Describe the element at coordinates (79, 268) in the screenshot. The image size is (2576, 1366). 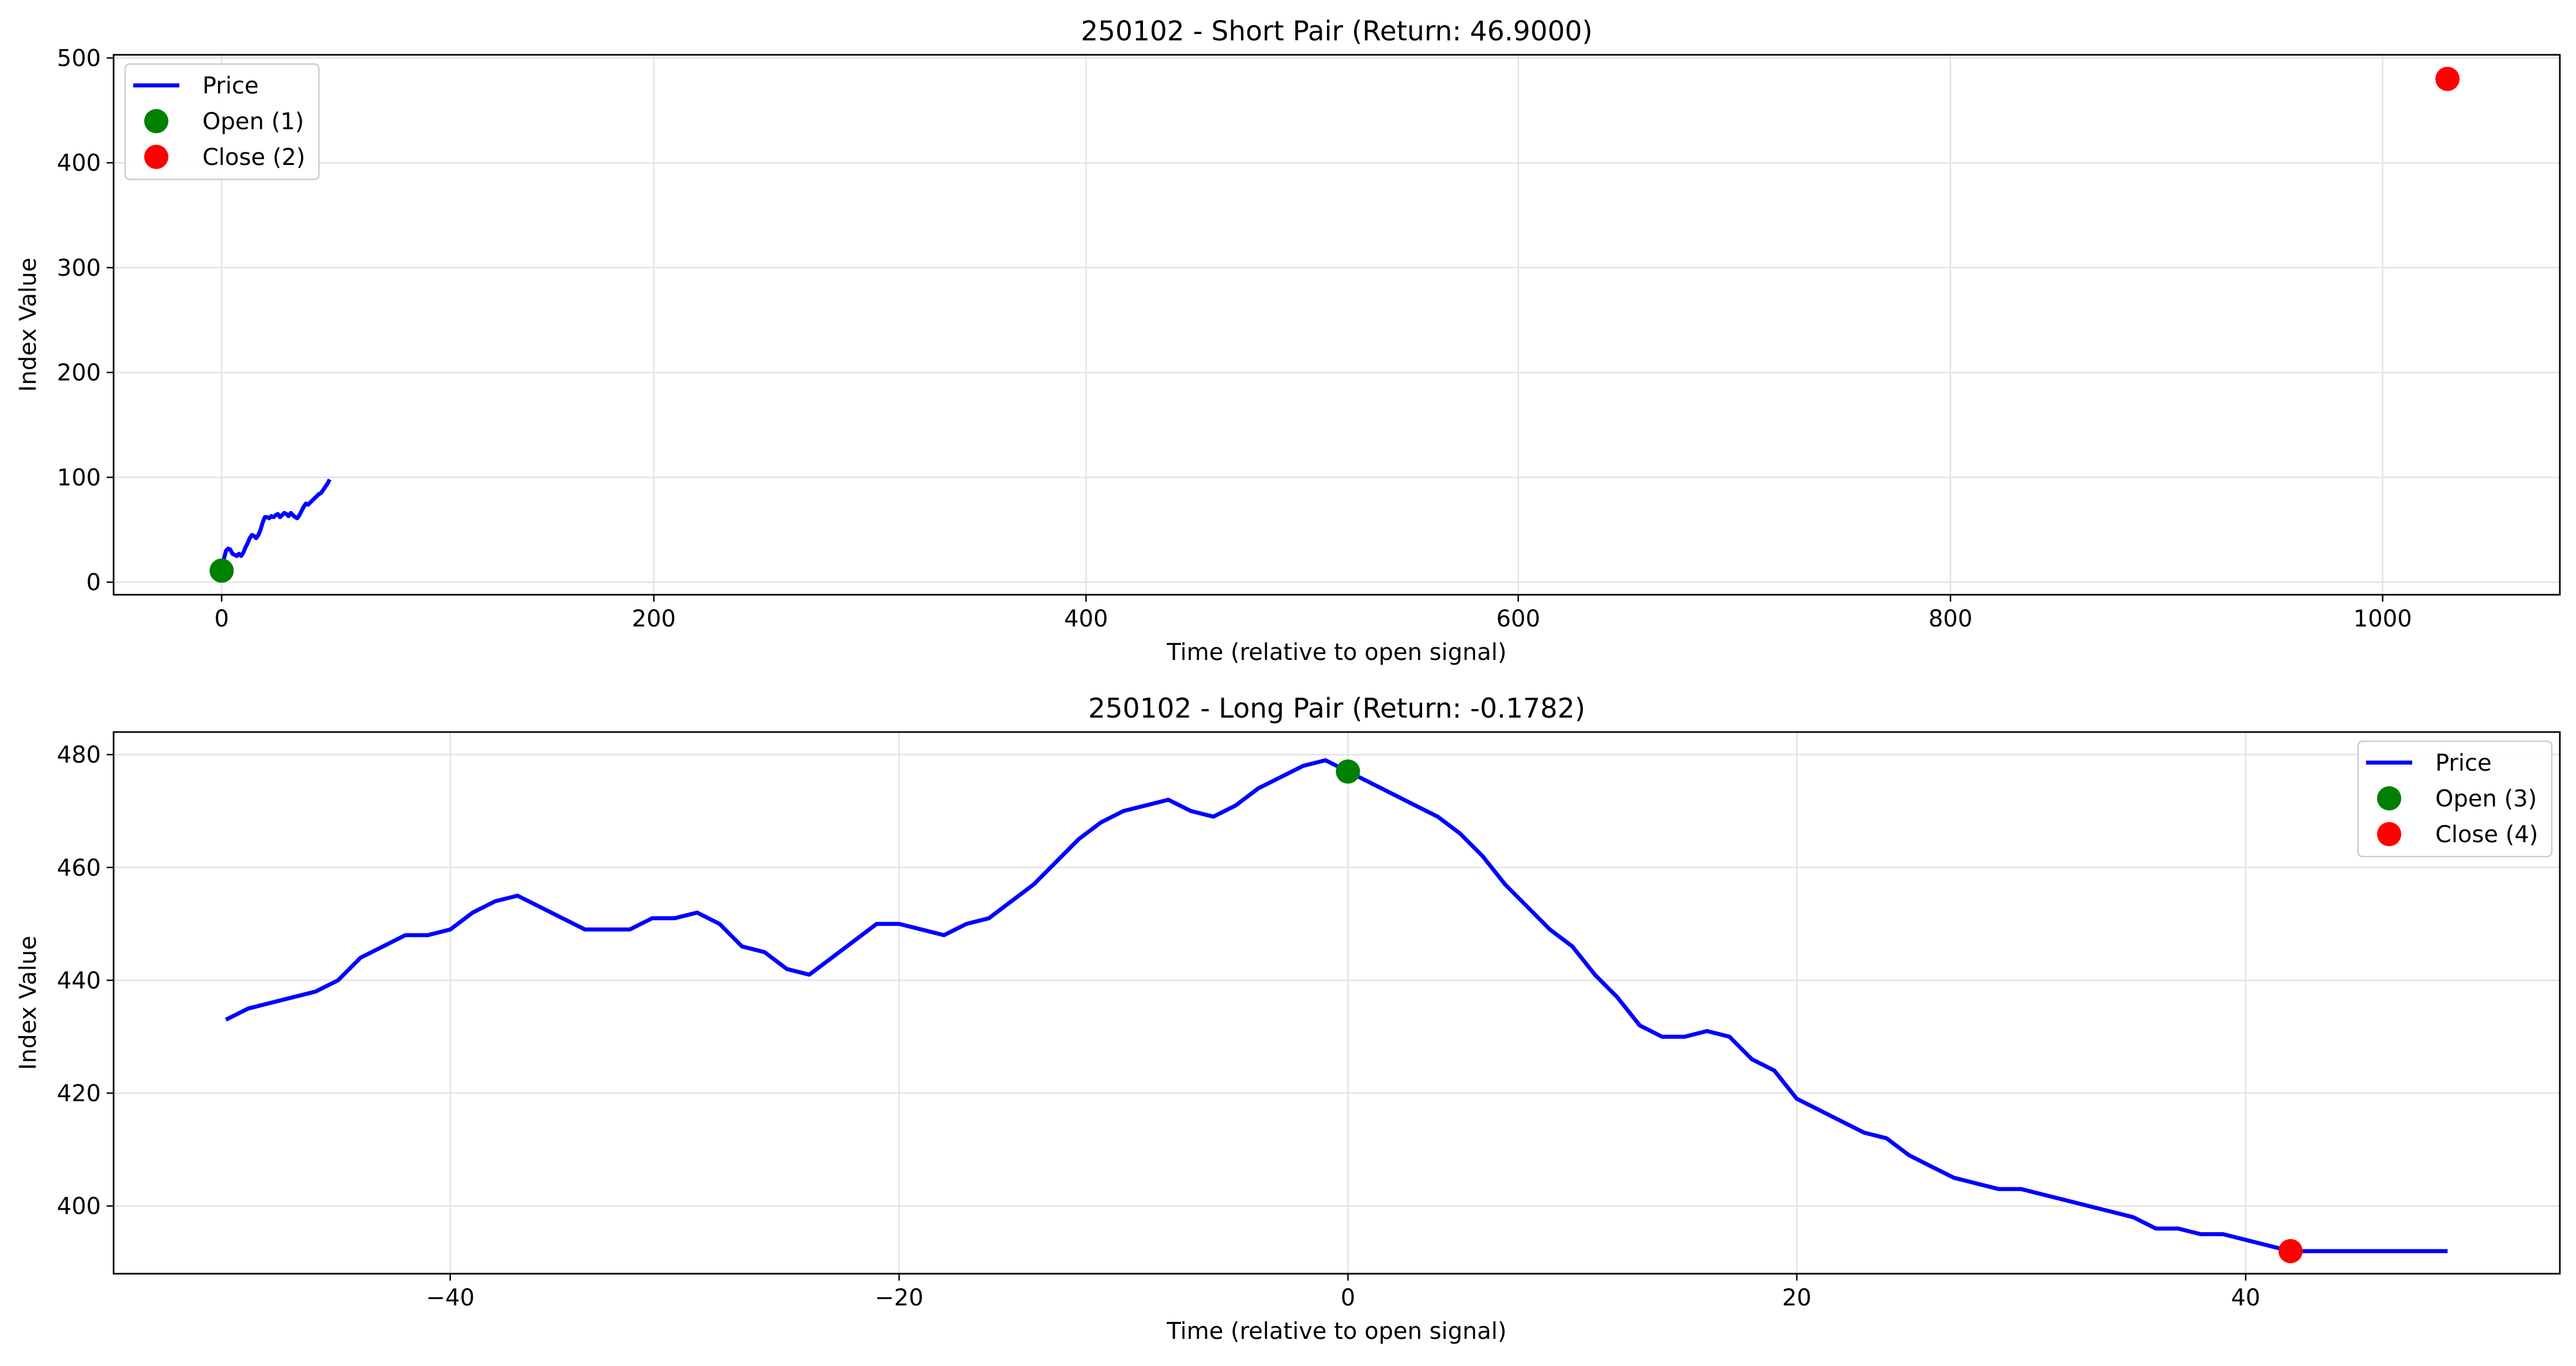
I see `y-tick-label: 300` at that location.